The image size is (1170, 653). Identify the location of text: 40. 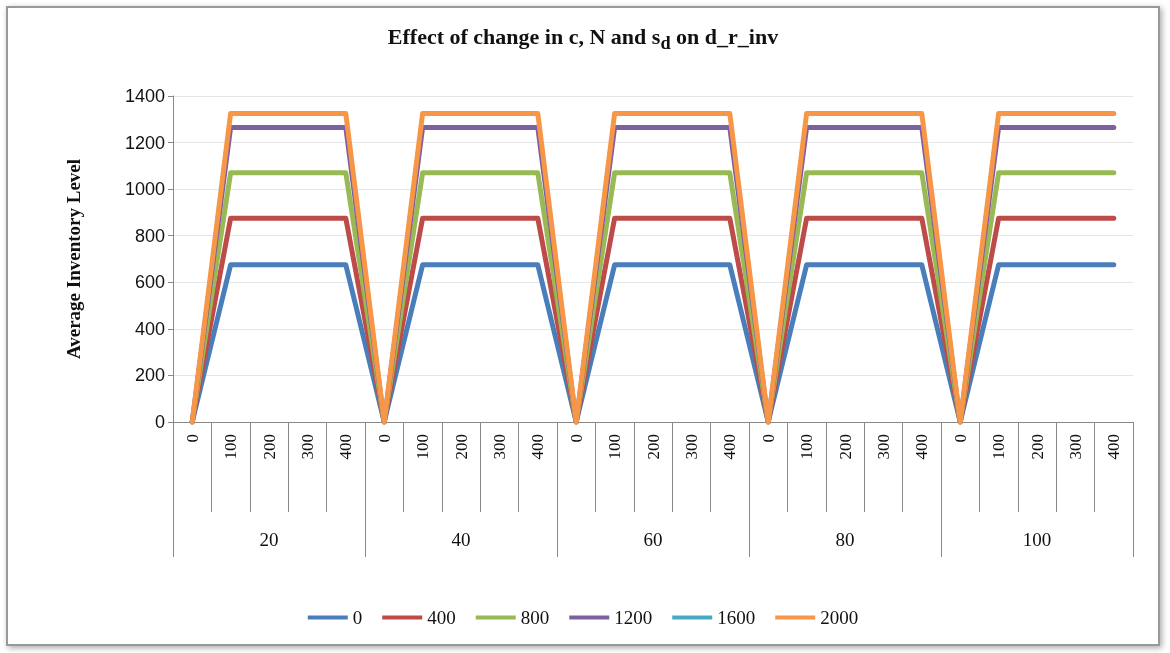
(461, 539).